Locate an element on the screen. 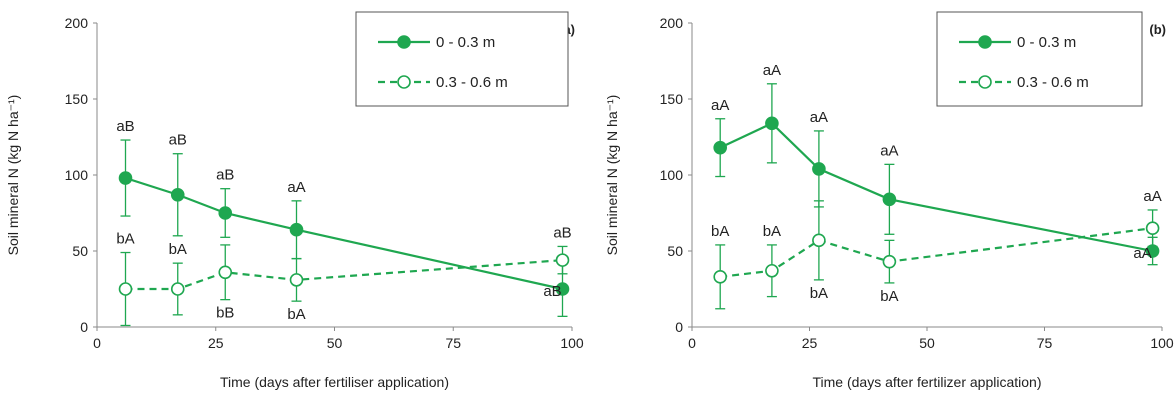  series-deep: bA bA bB bA aB is located at coordinates (344, 275).